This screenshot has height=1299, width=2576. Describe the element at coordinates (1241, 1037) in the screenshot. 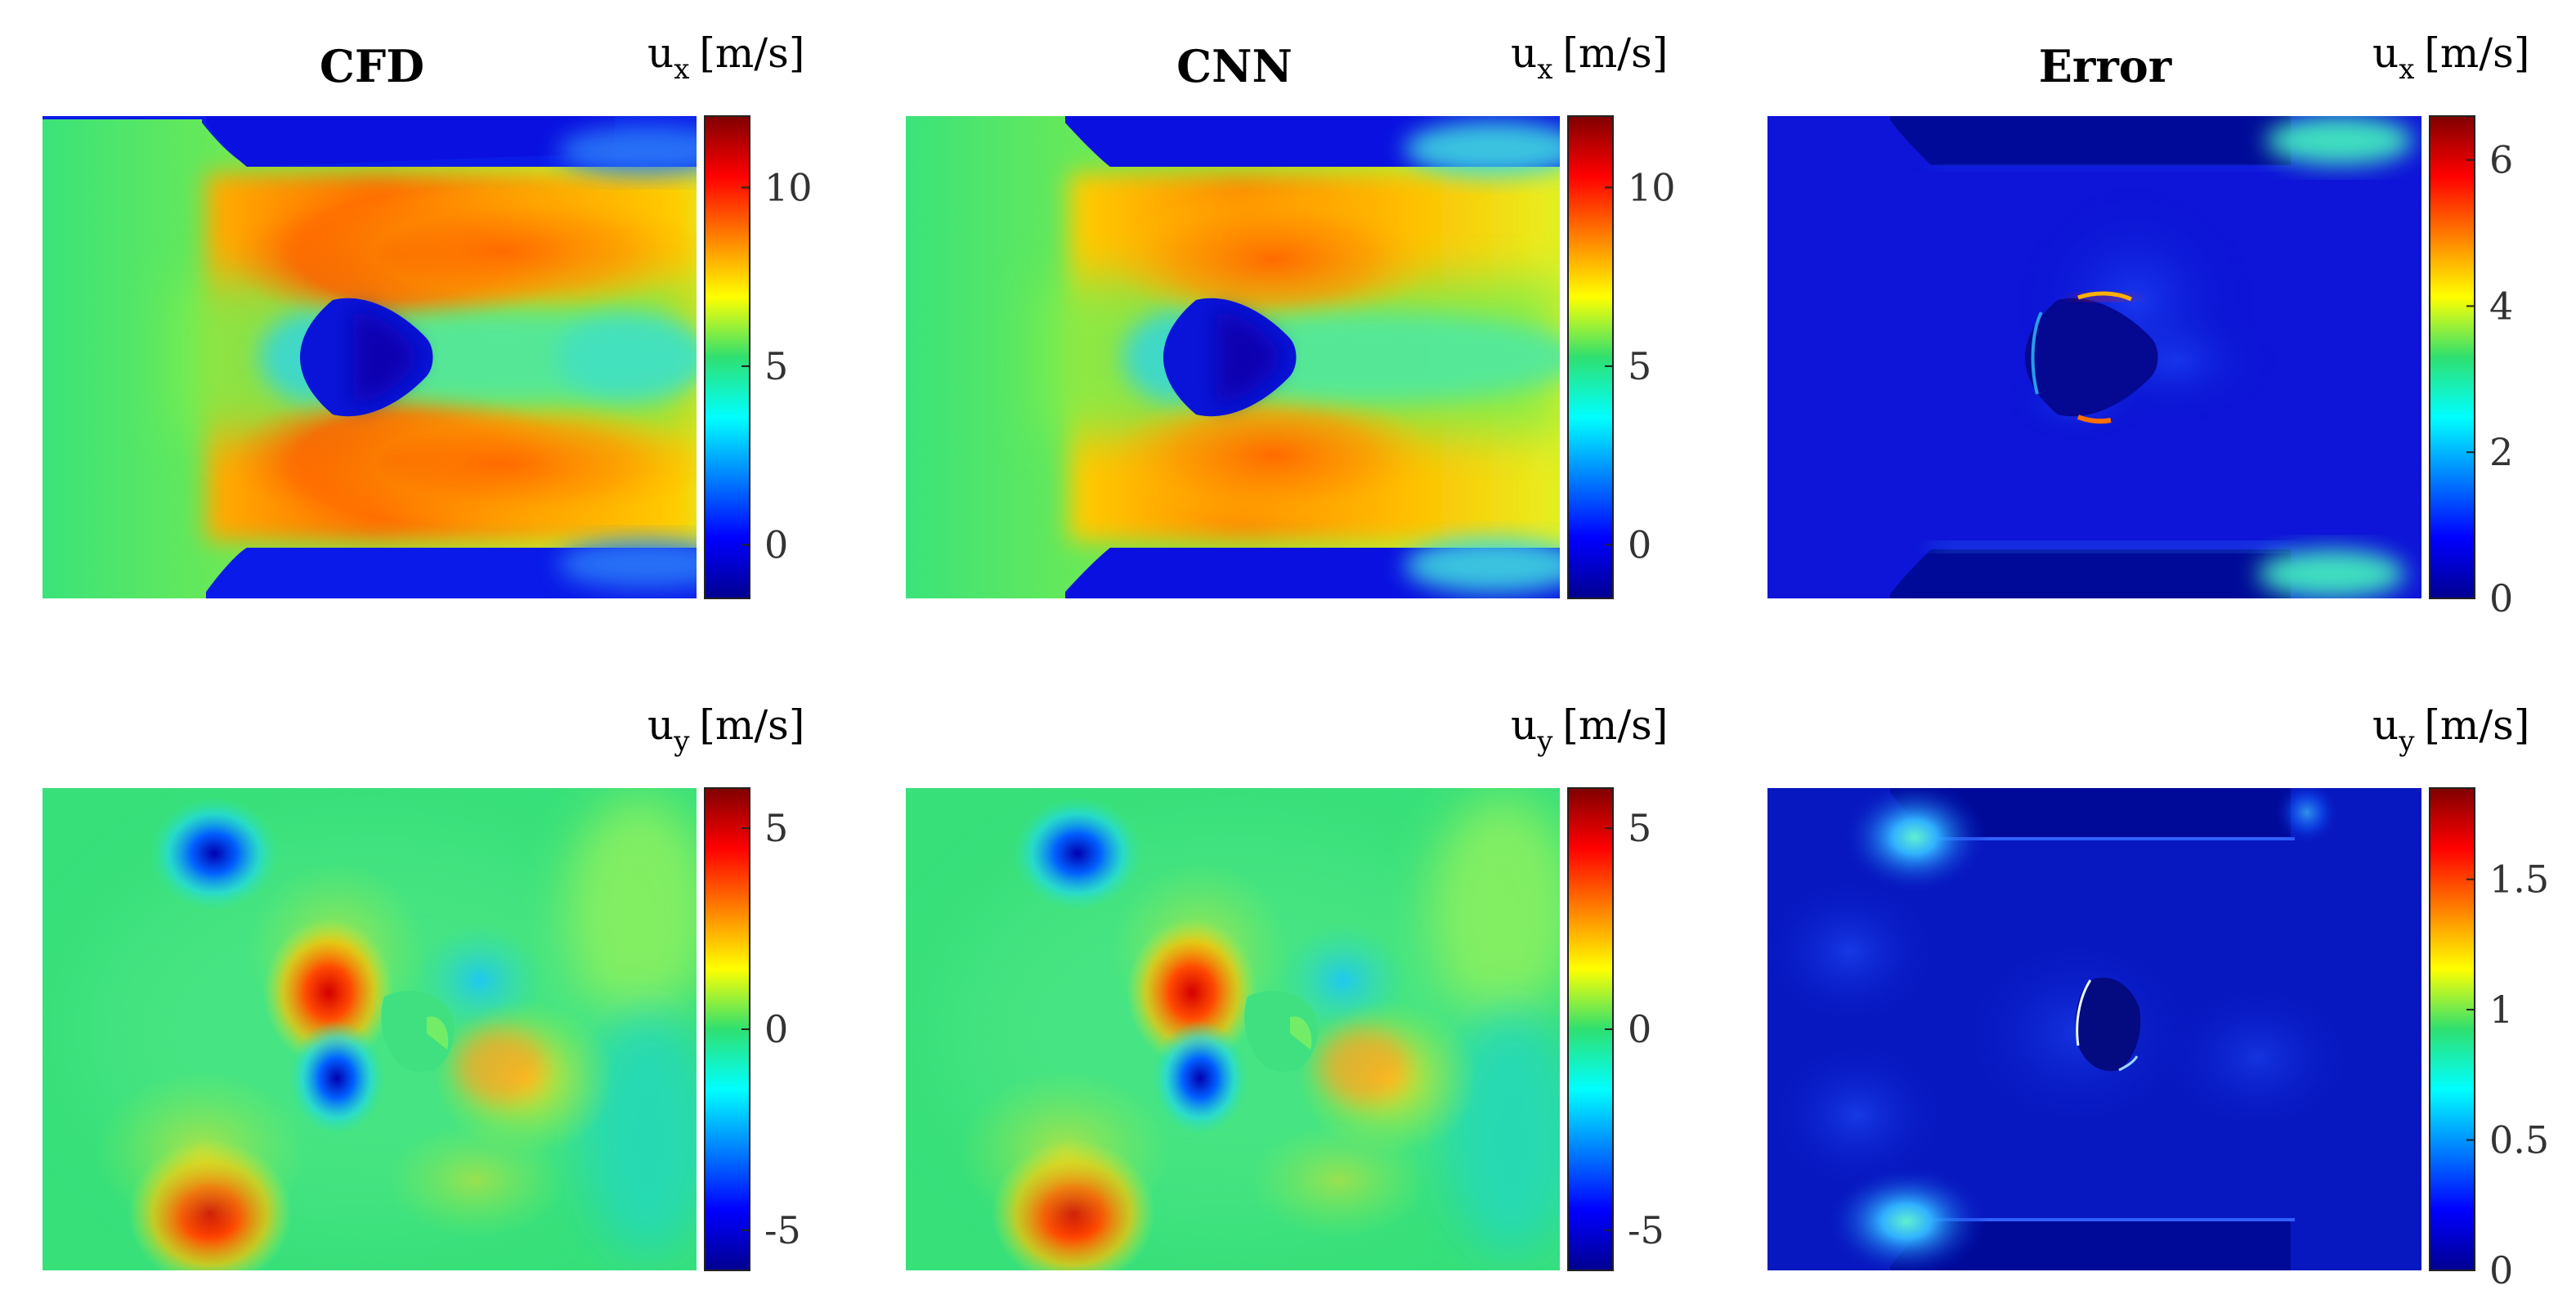

I see `field-map-cnn-uy` at that location.